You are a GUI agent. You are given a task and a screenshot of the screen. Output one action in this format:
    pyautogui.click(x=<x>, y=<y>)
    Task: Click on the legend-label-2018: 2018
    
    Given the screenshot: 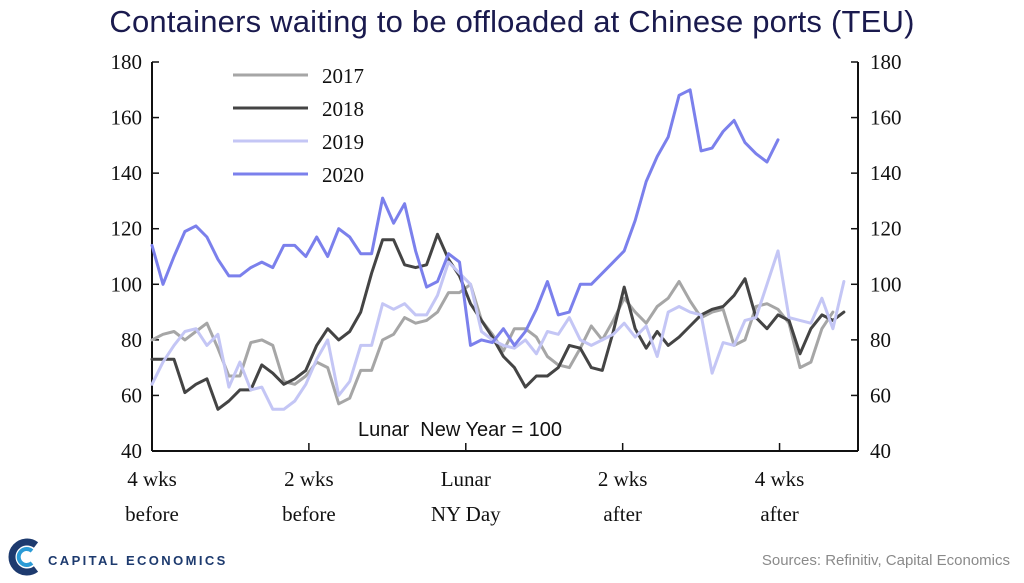 What is the action you would take?
    pyautogui.click(x=343, y=109)
    